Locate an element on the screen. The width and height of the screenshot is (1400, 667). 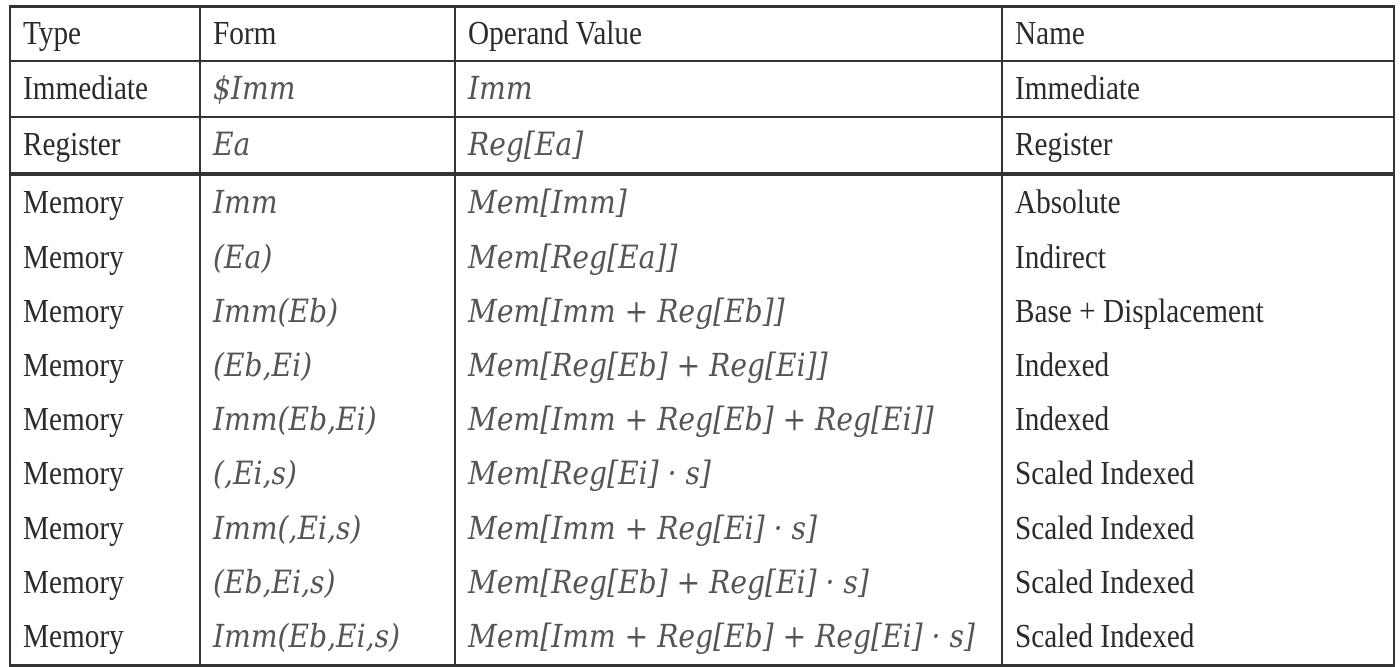
operand-value-cell: Mem[Reg[Eb] + Reg[Ei]] is located at coordinates (728, 366).